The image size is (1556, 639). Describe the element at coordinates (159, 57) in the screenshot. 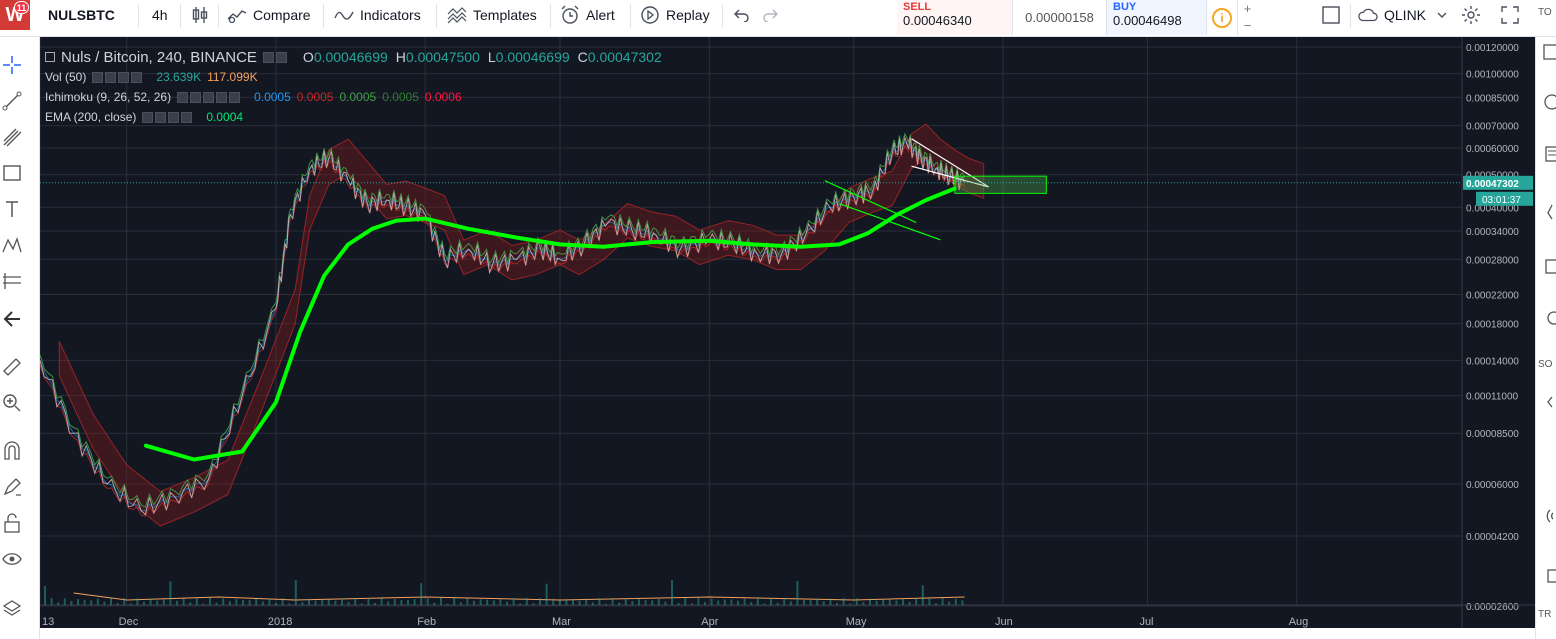

I see `series-title: Nuls / Bitcoin, 240, BINANCE` at that location.